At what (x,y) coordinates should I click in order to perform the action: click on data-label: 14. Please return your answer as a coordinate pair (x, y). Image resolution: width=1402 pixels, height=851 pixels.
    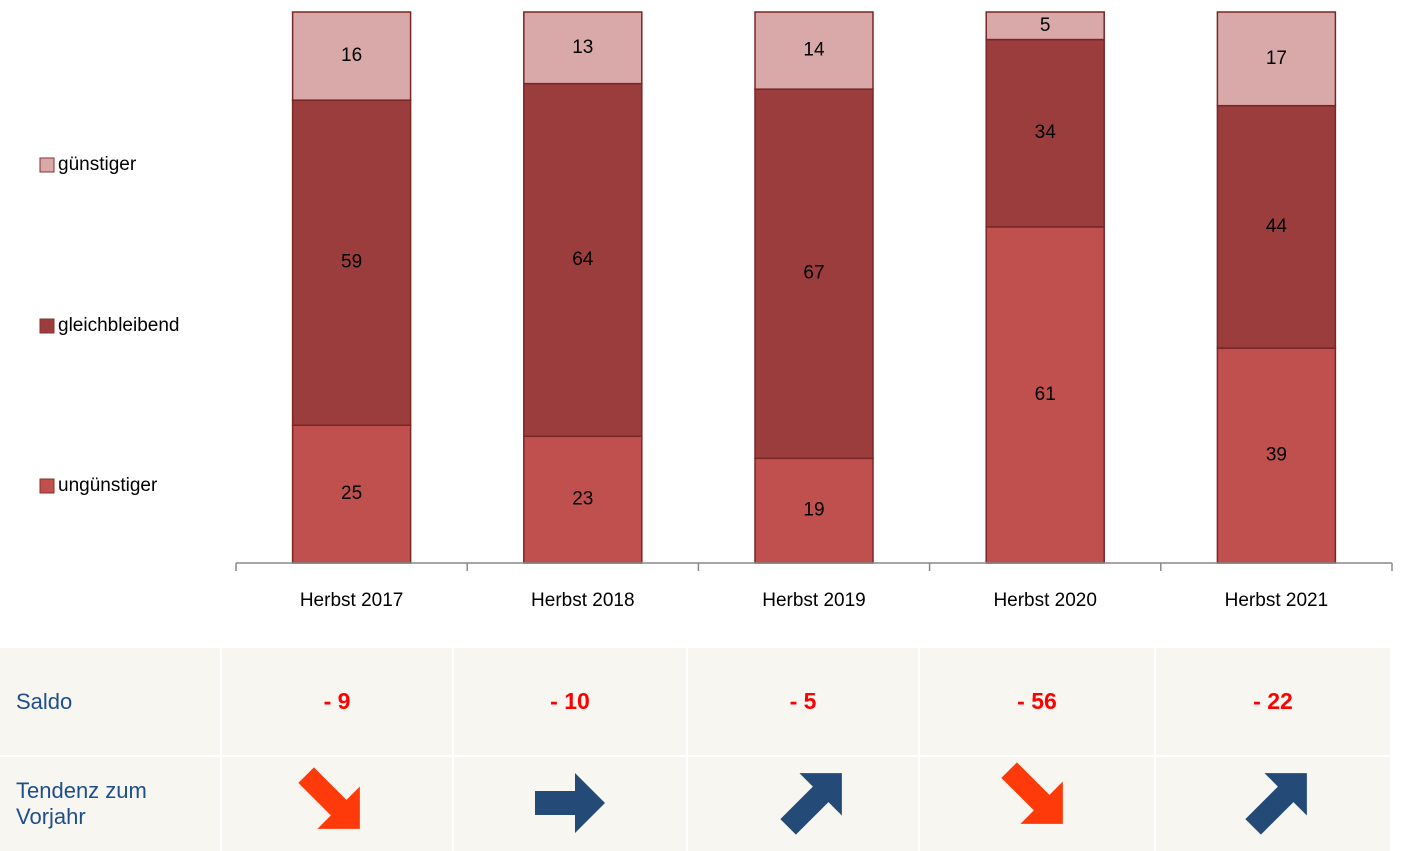
    Looking at the image, I should click on (814, 50).